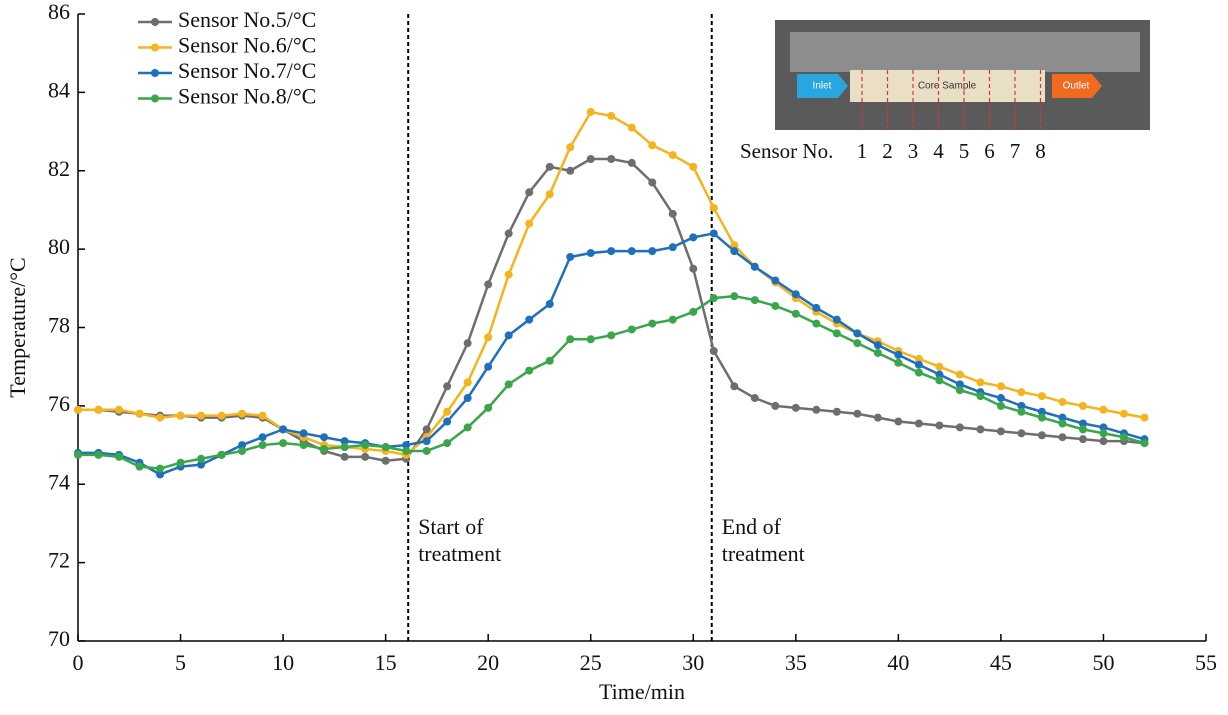 This screenshot has height=715, width=1228. What do you see at coordinates (1040, 151) in the screenshot?
I see `sensor-number: 8` at bounding box center [1040, 151].